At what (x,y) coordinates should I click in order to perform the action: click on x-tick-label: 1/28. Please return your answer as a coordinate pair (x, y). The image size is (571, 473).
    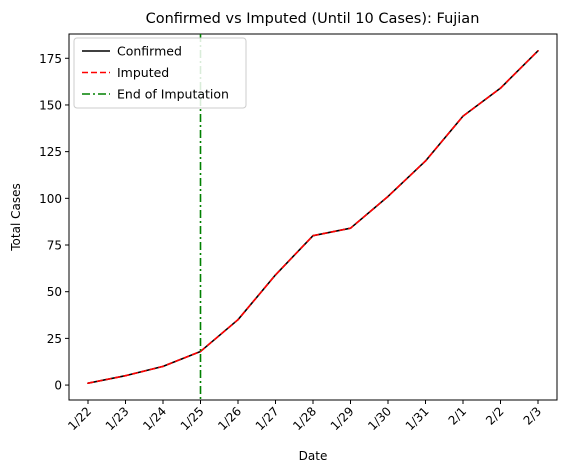
    Looking at the image, I should click on (304, 418).